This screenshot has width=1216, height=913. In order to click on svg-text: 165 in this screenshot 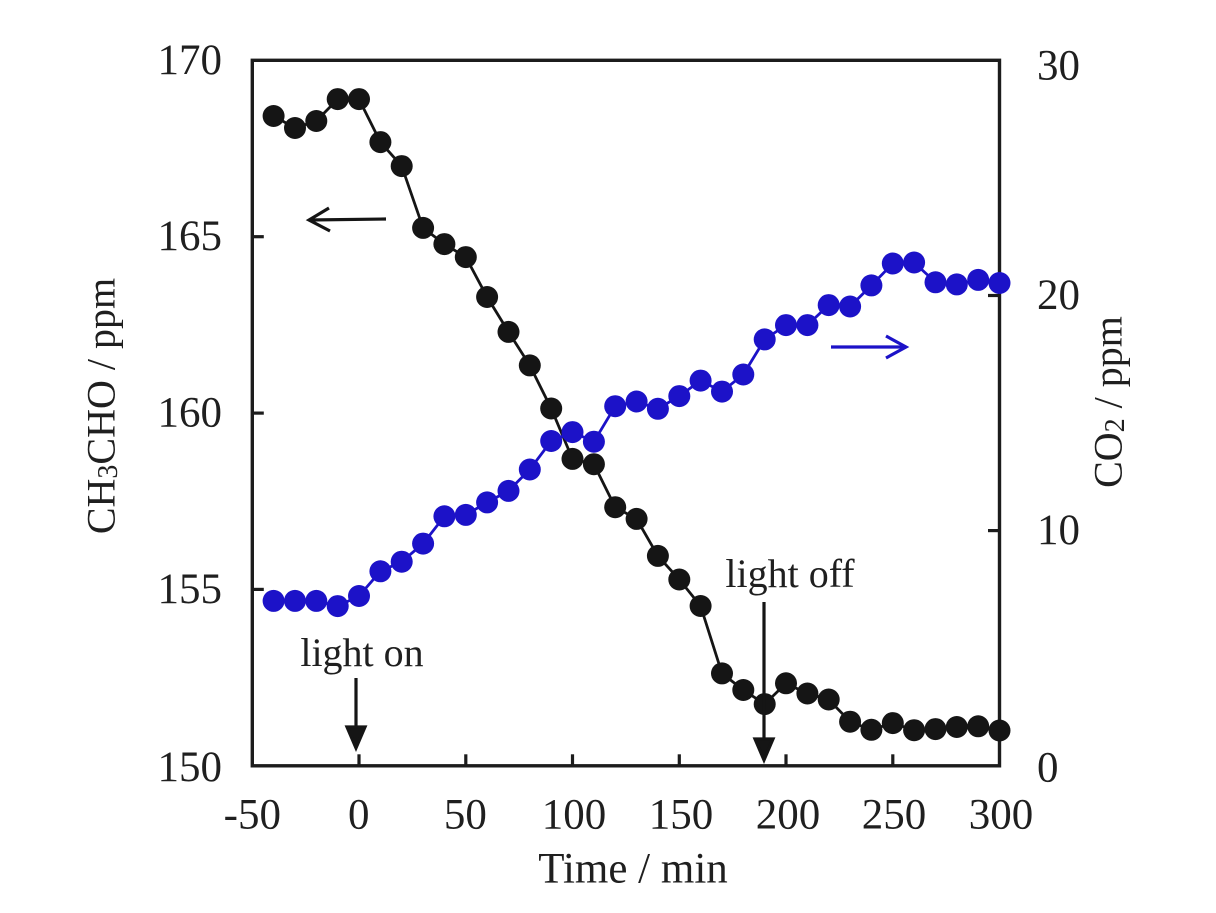, I will do `click(190, 236)`.